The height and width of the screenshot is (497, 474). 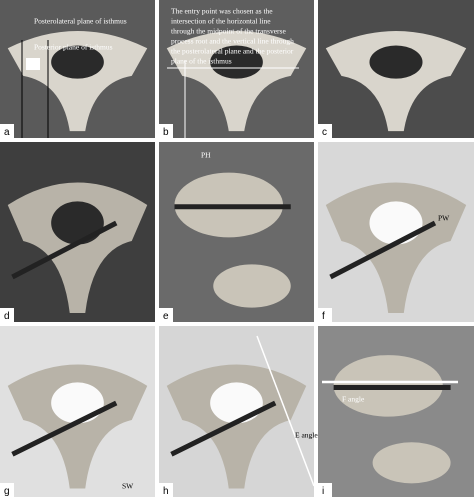 What do you see at coordinates (201, 61) in the screenshot?
I see `annotation: plane of the isthmus` at bounding box center [201, 61].